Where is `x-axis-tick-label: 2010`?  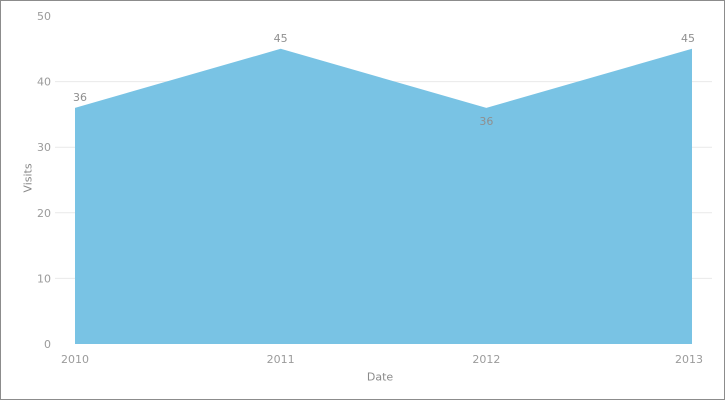
x-axis-tick-label: 2010 is located at coordinates (75, 359).